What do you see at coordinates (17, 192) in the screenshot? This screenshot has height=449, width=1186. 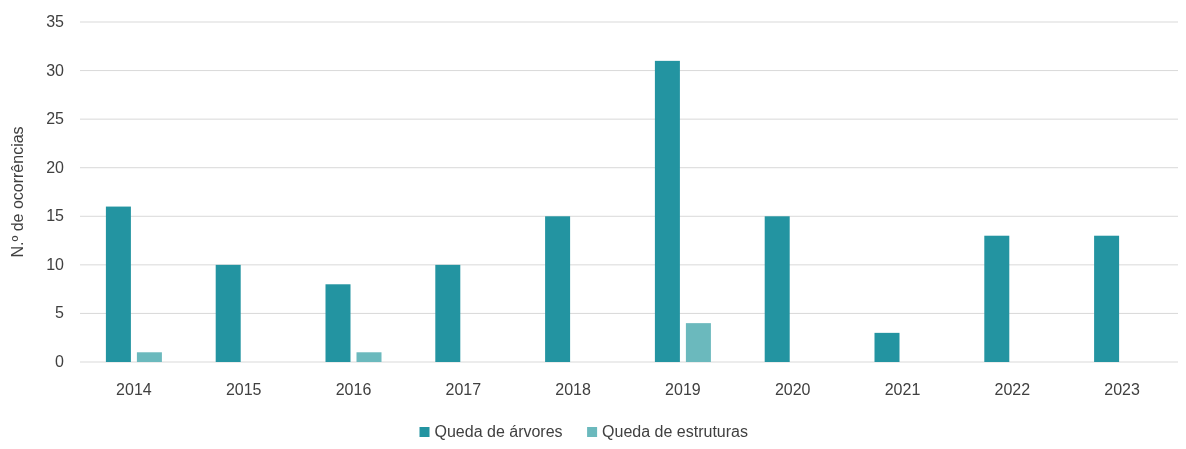 I see `y-axis-title: N.º de ocorrências` at bounding box center [17, 192].